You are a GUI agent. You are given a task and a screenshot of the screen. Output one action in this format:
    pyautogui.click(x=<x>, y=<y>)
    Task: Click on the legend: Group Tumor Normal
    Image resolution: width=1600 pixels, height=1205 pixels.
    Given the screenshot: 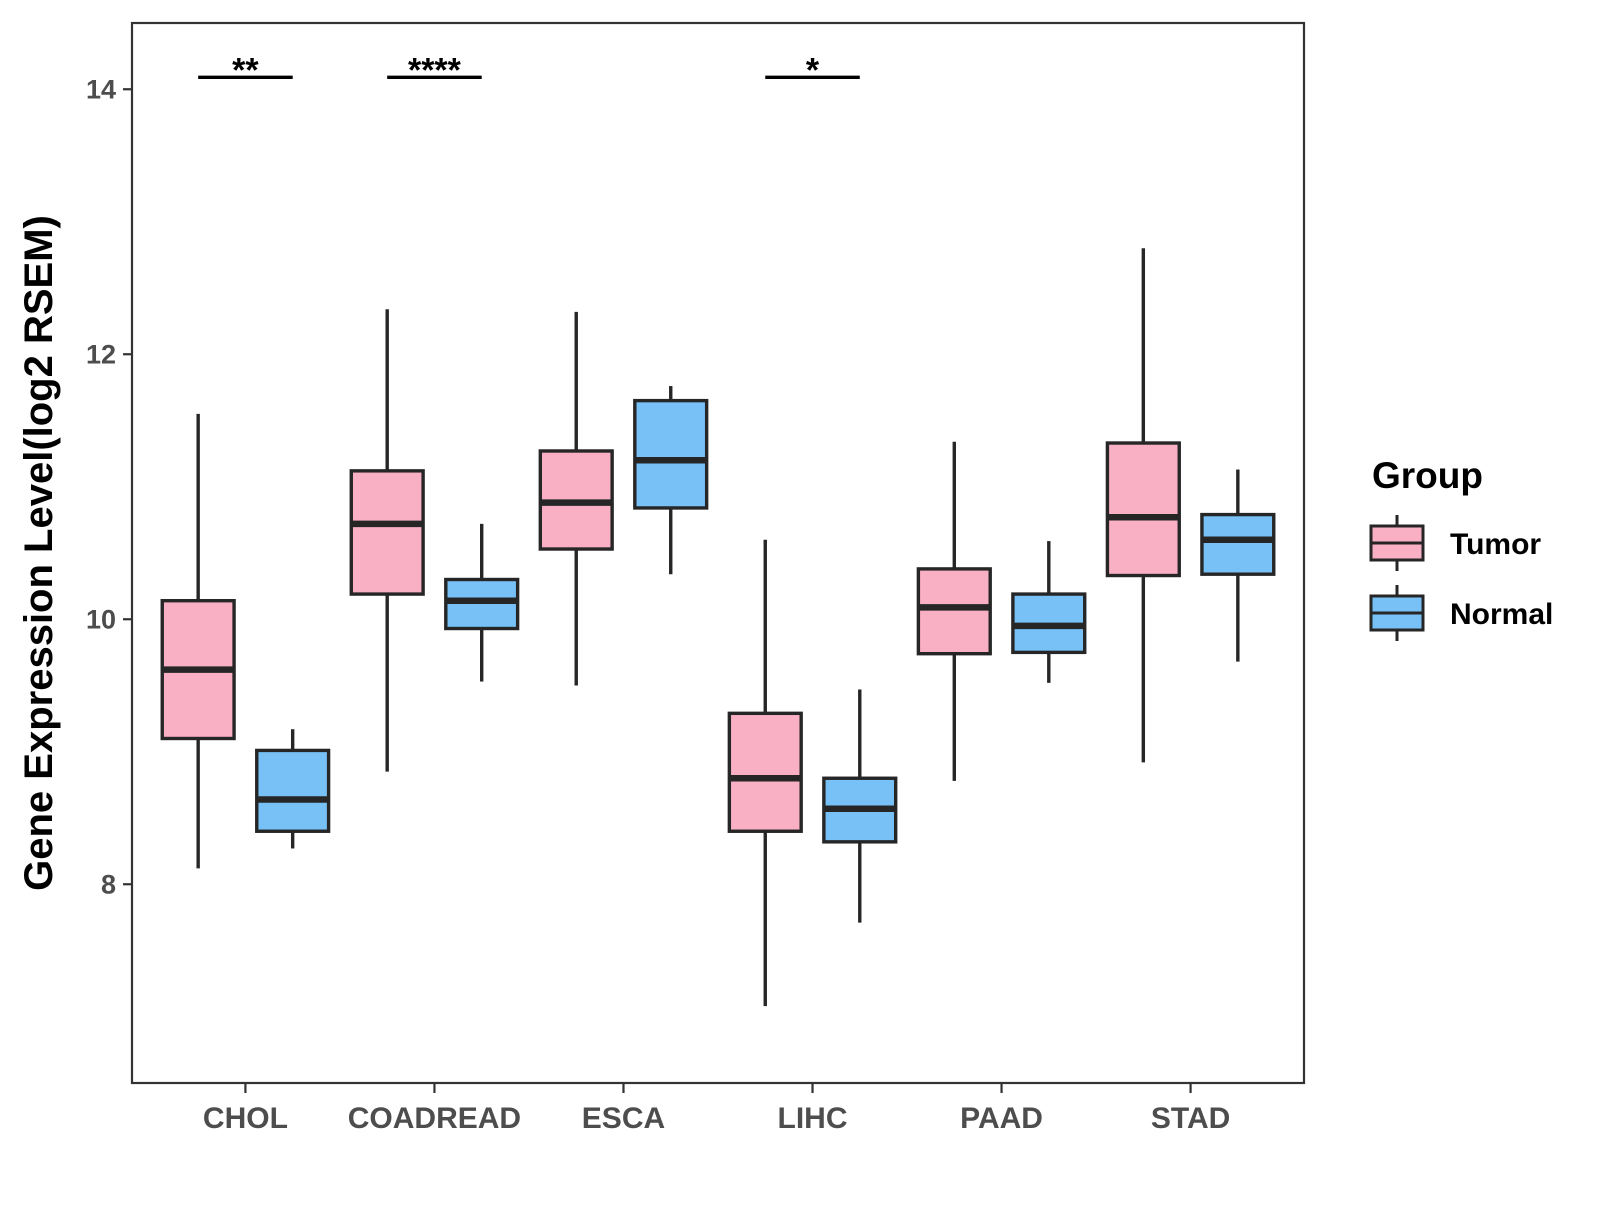 What is the action you would take?
    pyautogui.click(x=1461, y=548)
    